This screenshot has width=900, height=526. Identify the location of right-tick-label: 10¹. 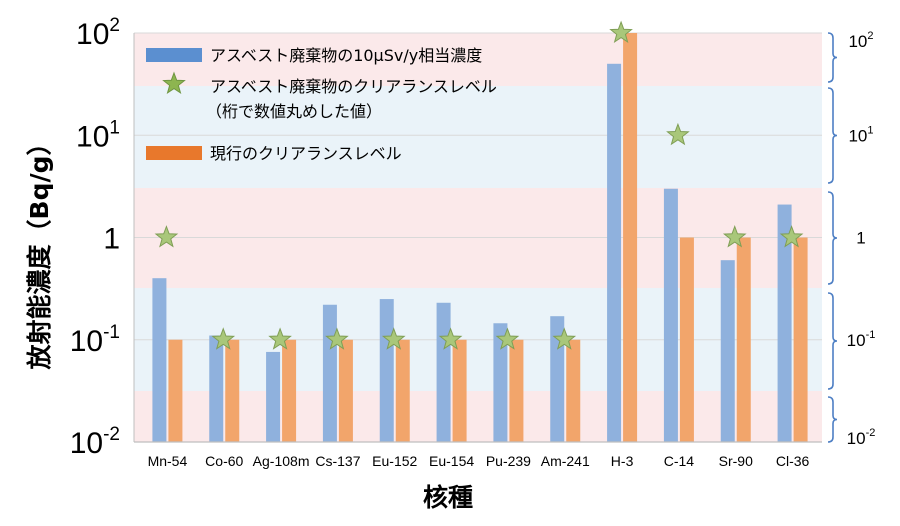
(860, 134).